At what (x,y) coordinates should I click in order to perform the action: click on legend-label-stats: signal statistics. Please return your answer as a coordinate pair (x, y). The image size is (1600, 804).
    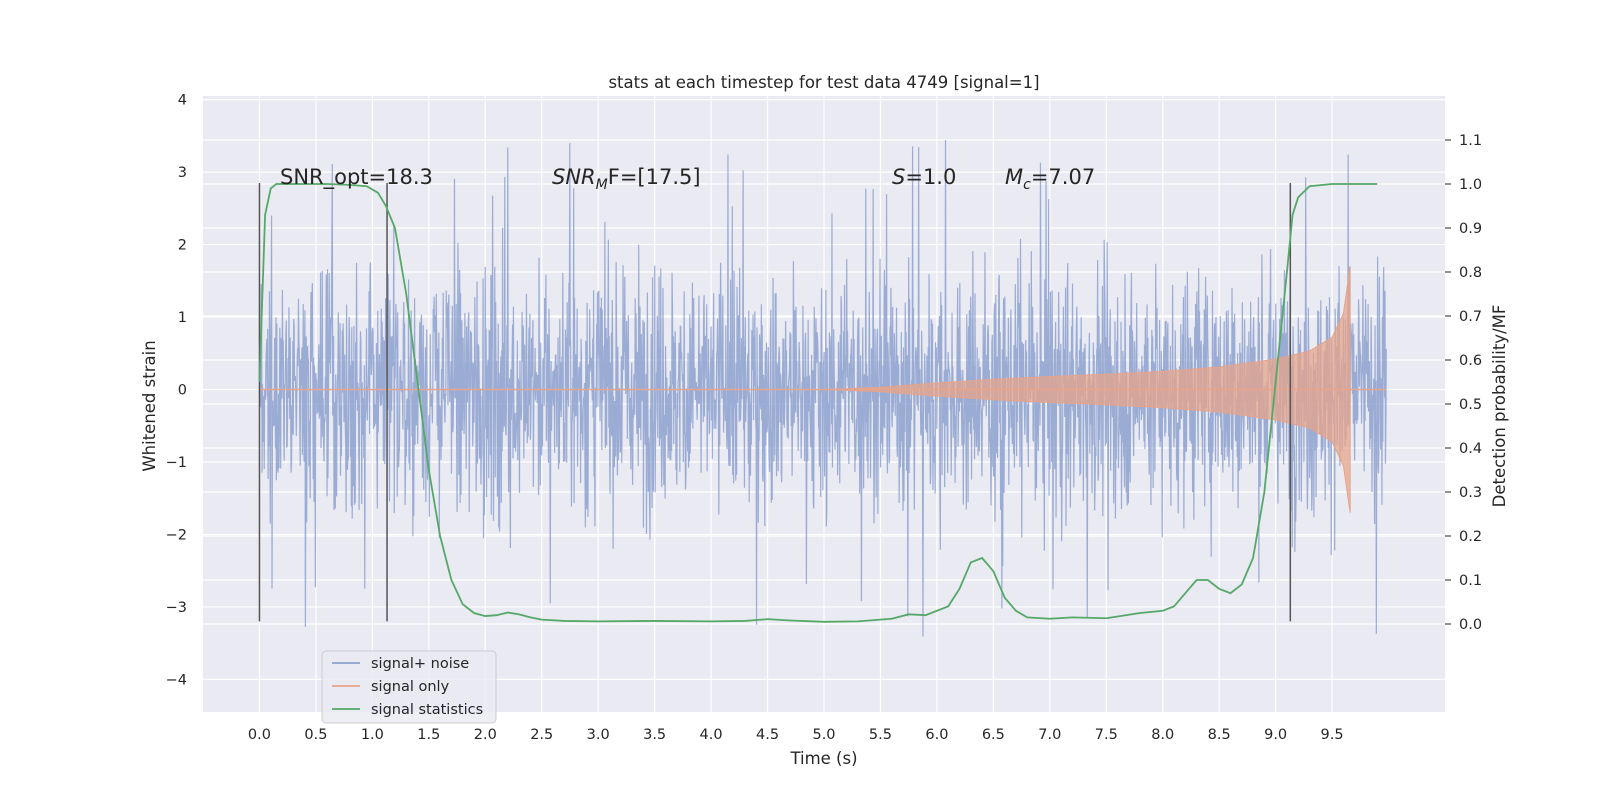
    Looking at the image, I should click on (427, 710).